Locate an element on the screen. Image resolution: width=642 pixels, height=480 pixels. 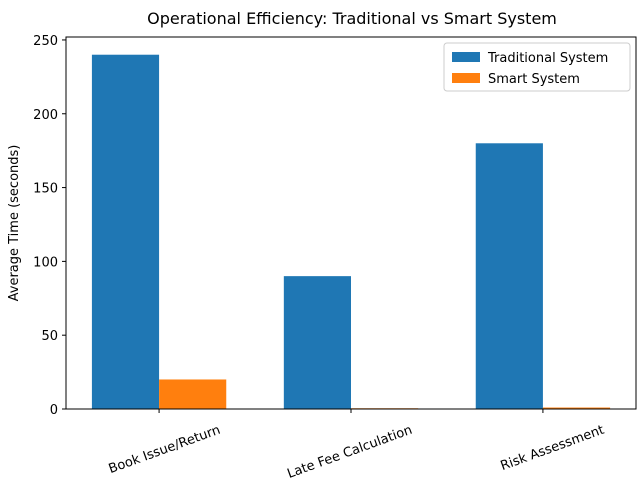
legend-label: Smart System is located at coordinates (534, 79).